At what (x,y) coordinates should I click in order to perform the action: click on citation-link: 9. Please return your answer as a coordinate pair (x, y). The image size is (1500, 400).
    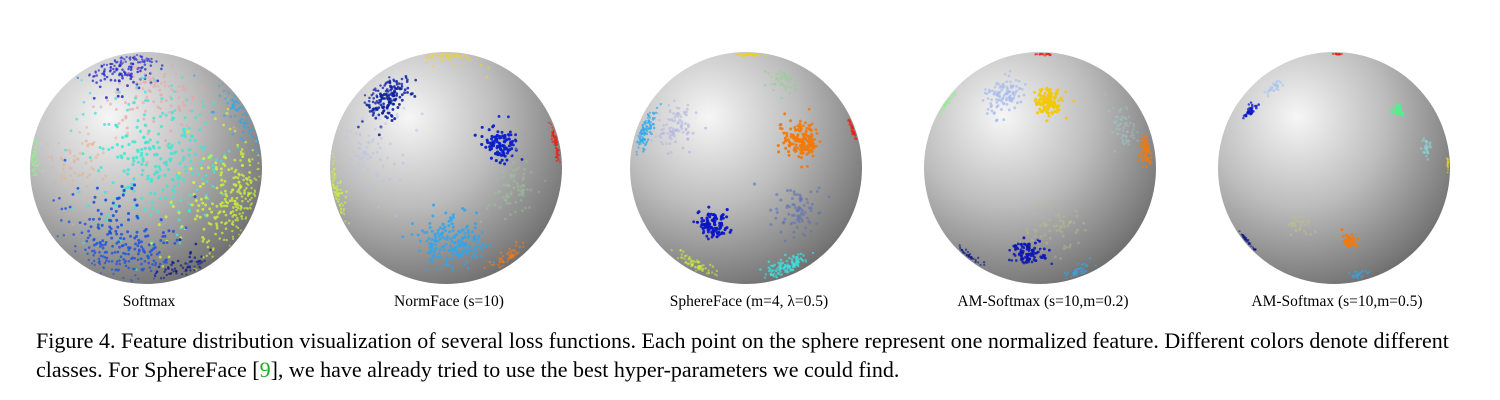
    Looking at the image, I should click on (265, 369).